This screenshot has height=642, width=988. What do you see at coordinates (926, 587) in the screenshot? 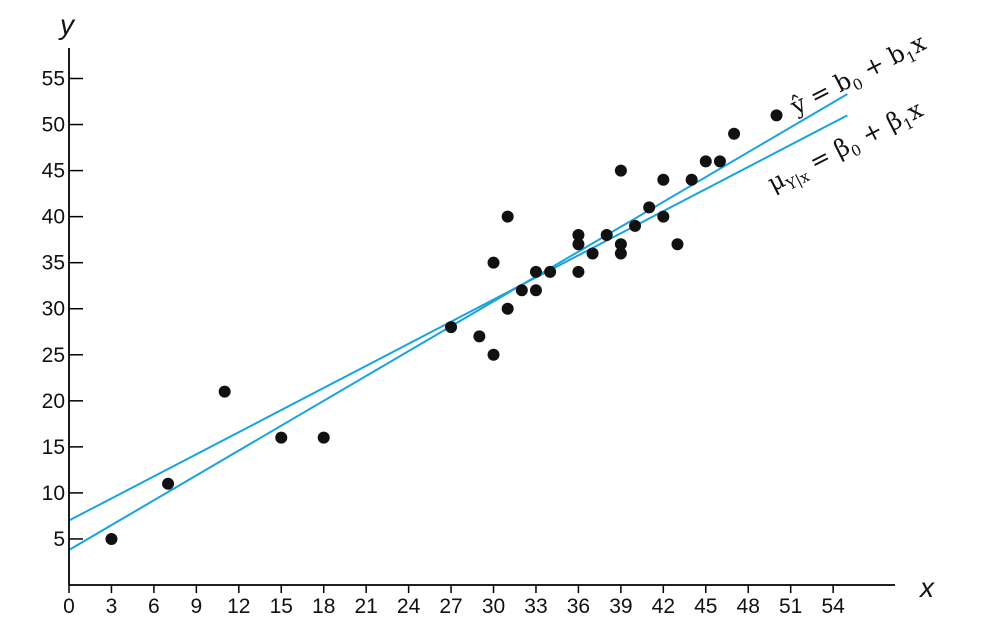
I see `x-axis-title: x` at bounding box center [926, 587].